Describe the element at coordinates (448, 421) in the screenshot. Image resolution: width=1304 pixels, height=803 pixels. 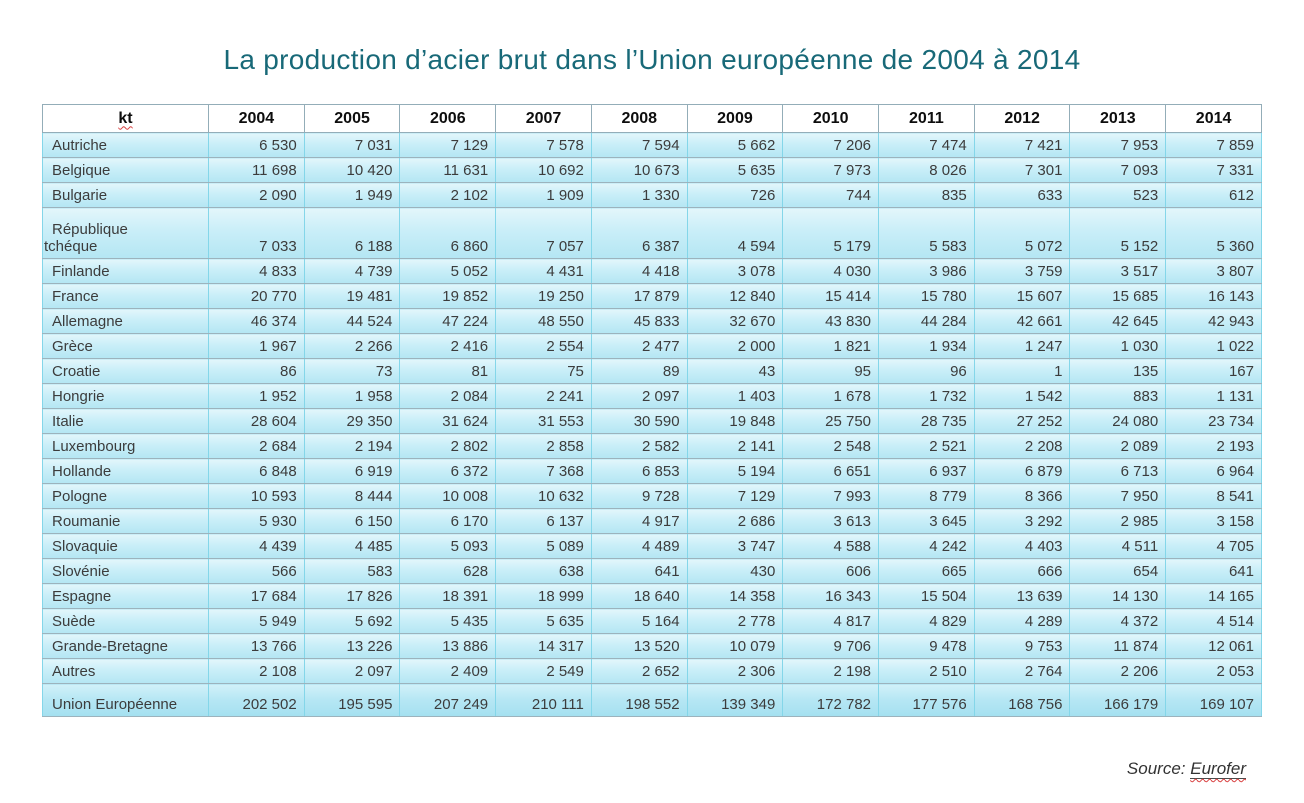
I see `value-cell: 31 624` at that location.